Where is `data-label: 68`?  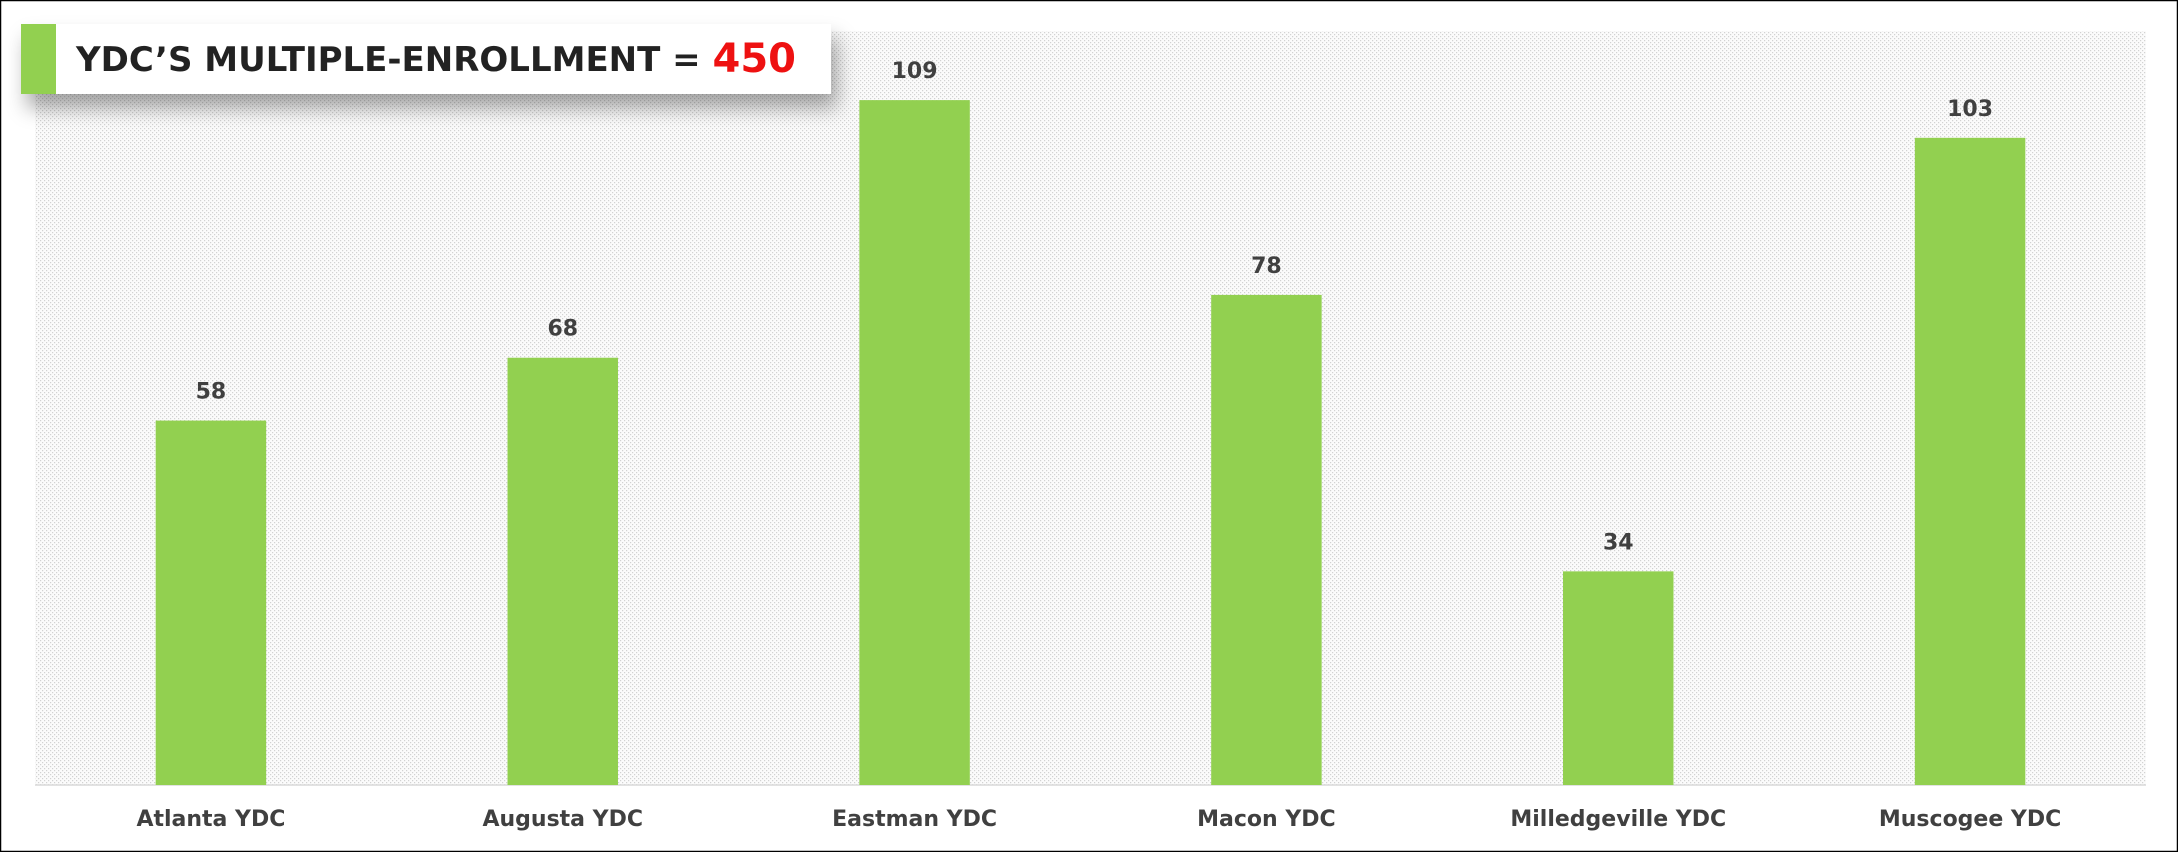
data-label: 68 is located at coordinates (562, 329).